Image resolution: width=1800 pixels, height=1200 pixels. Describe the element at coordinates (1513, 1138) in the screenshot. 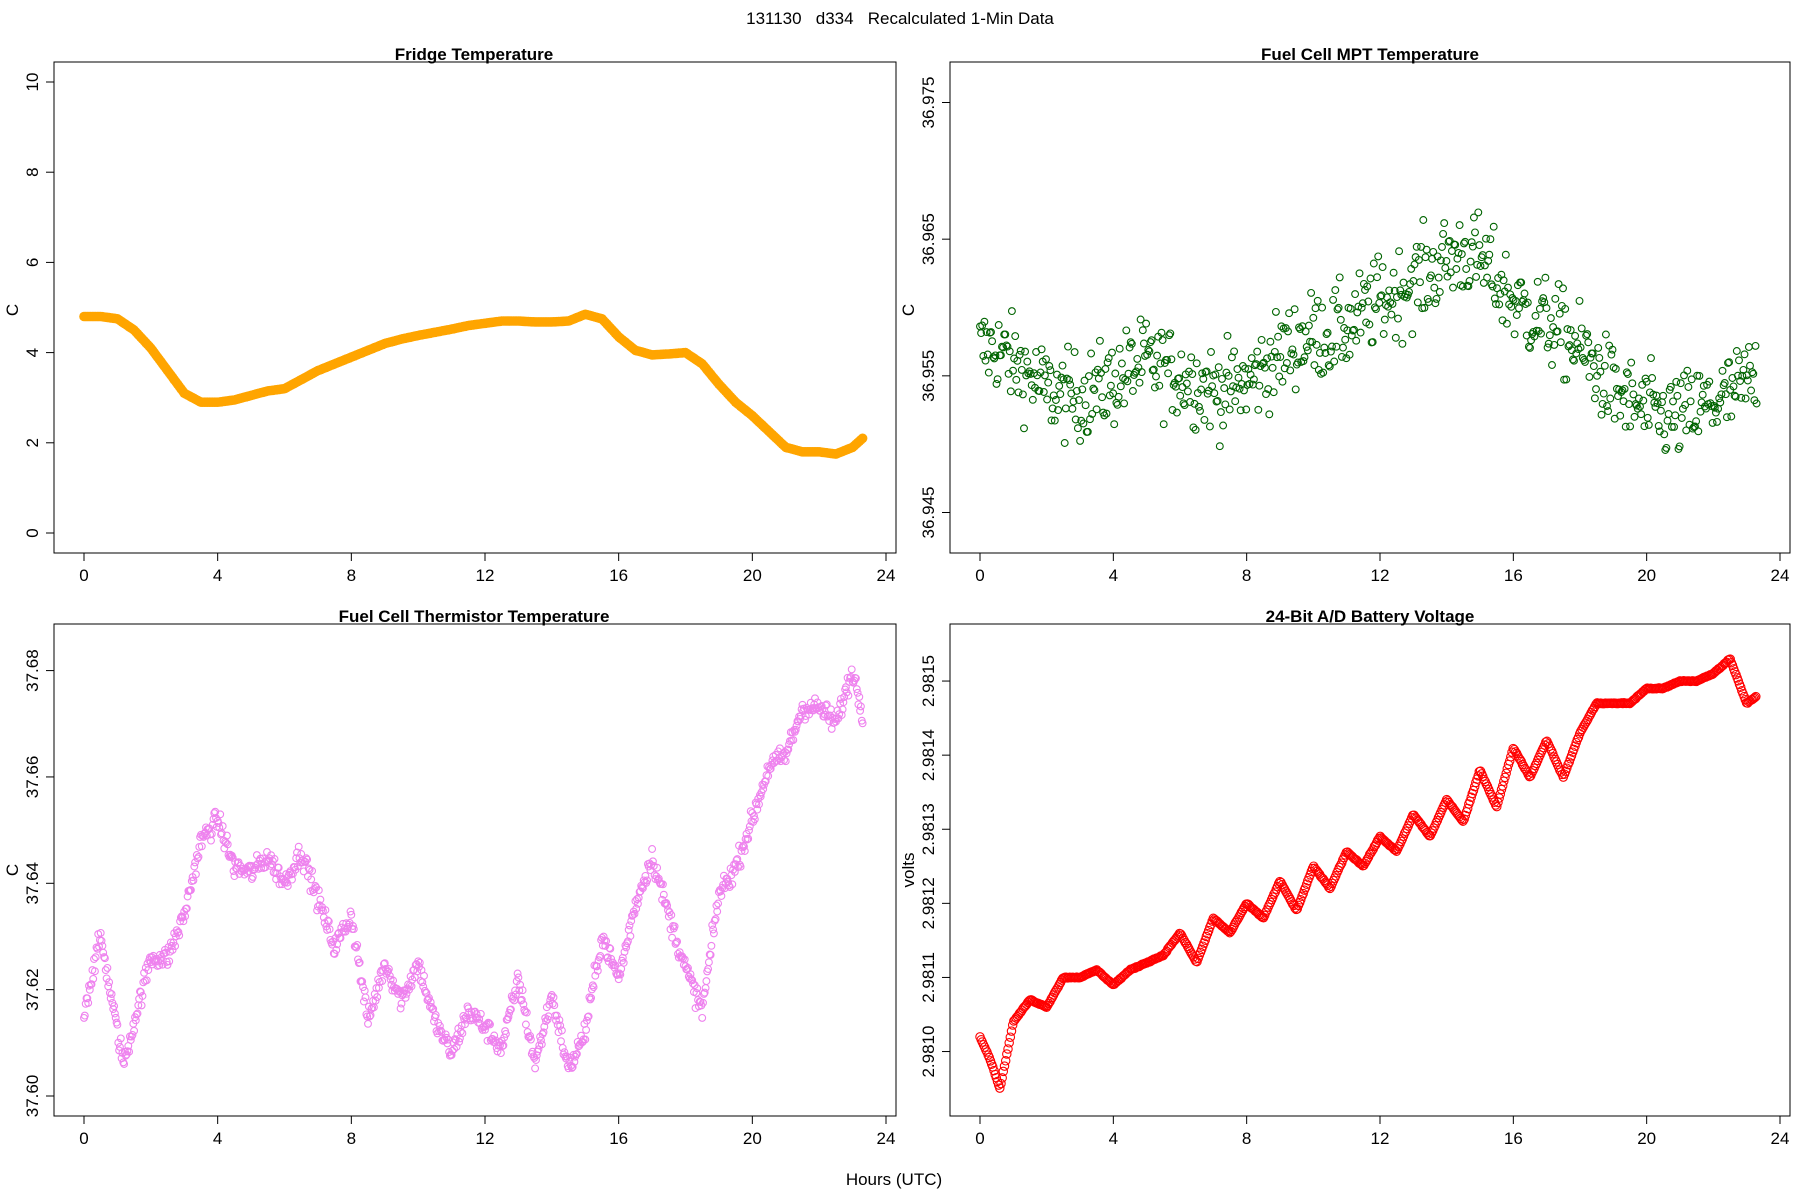

I see `battery-voltage-xtick-label: 16` at that location.